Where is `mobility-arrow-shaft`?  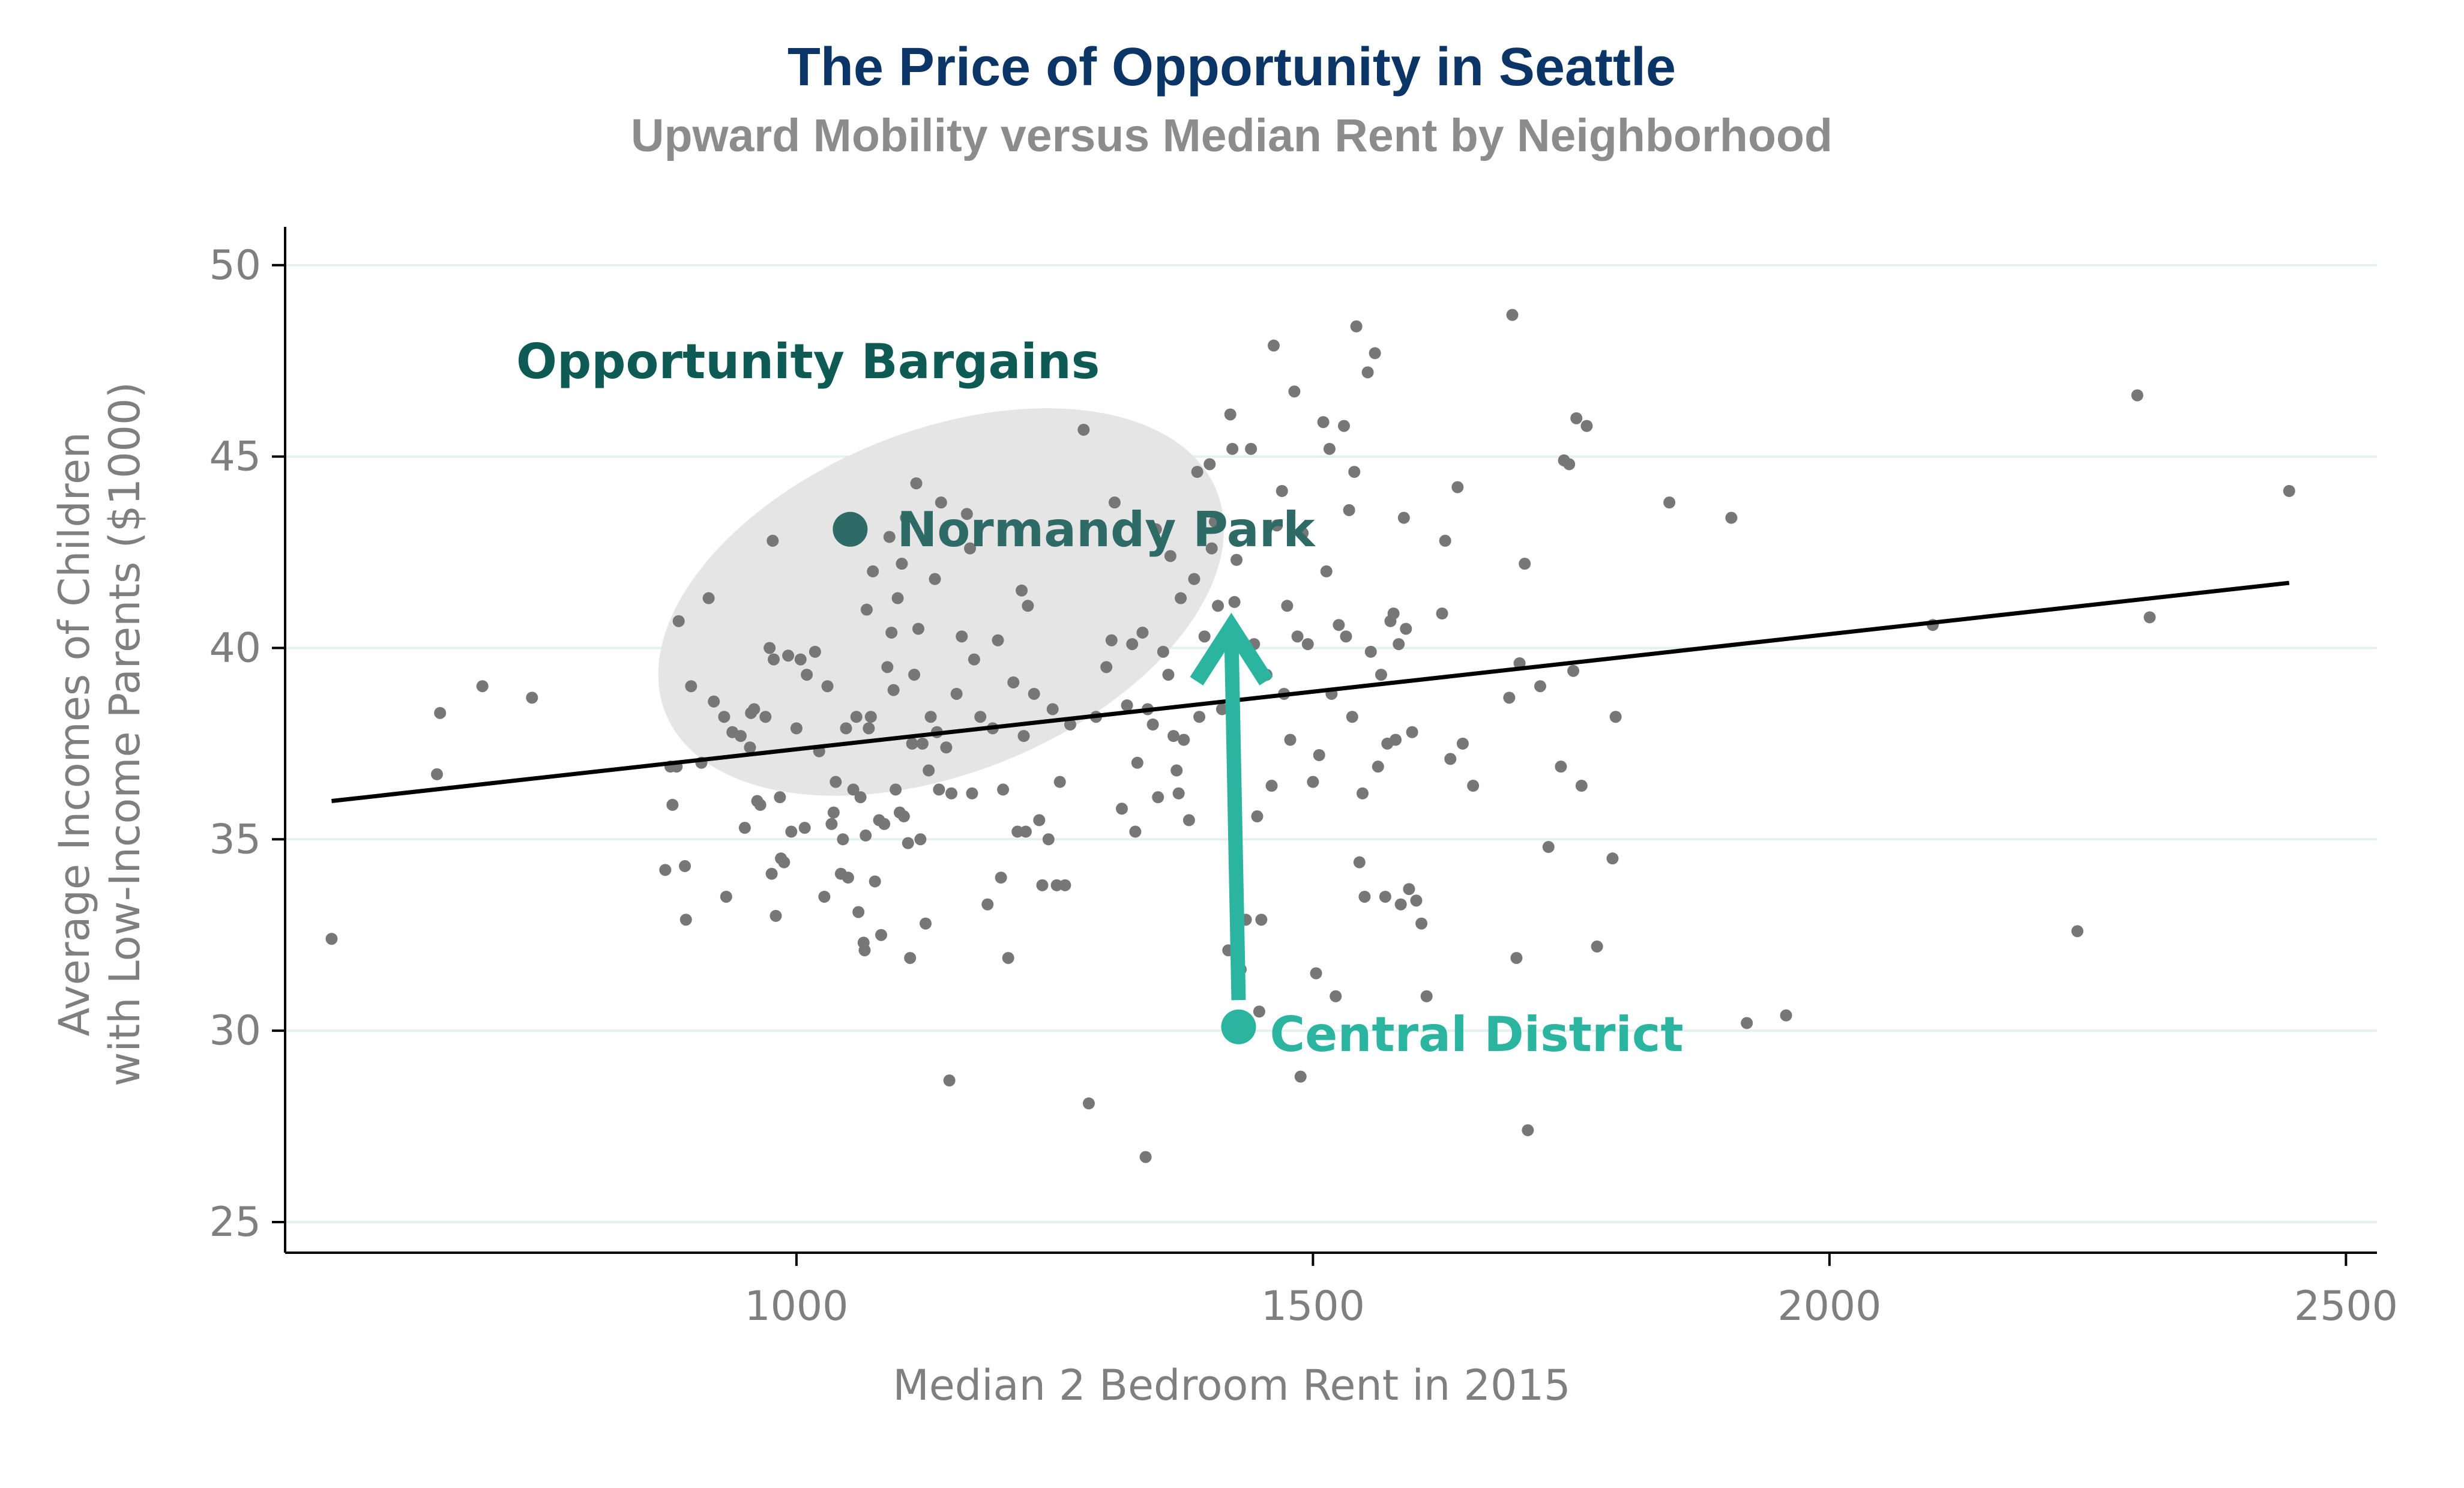 mobility-arrow-shaft is located at coordinates (1235, 817).